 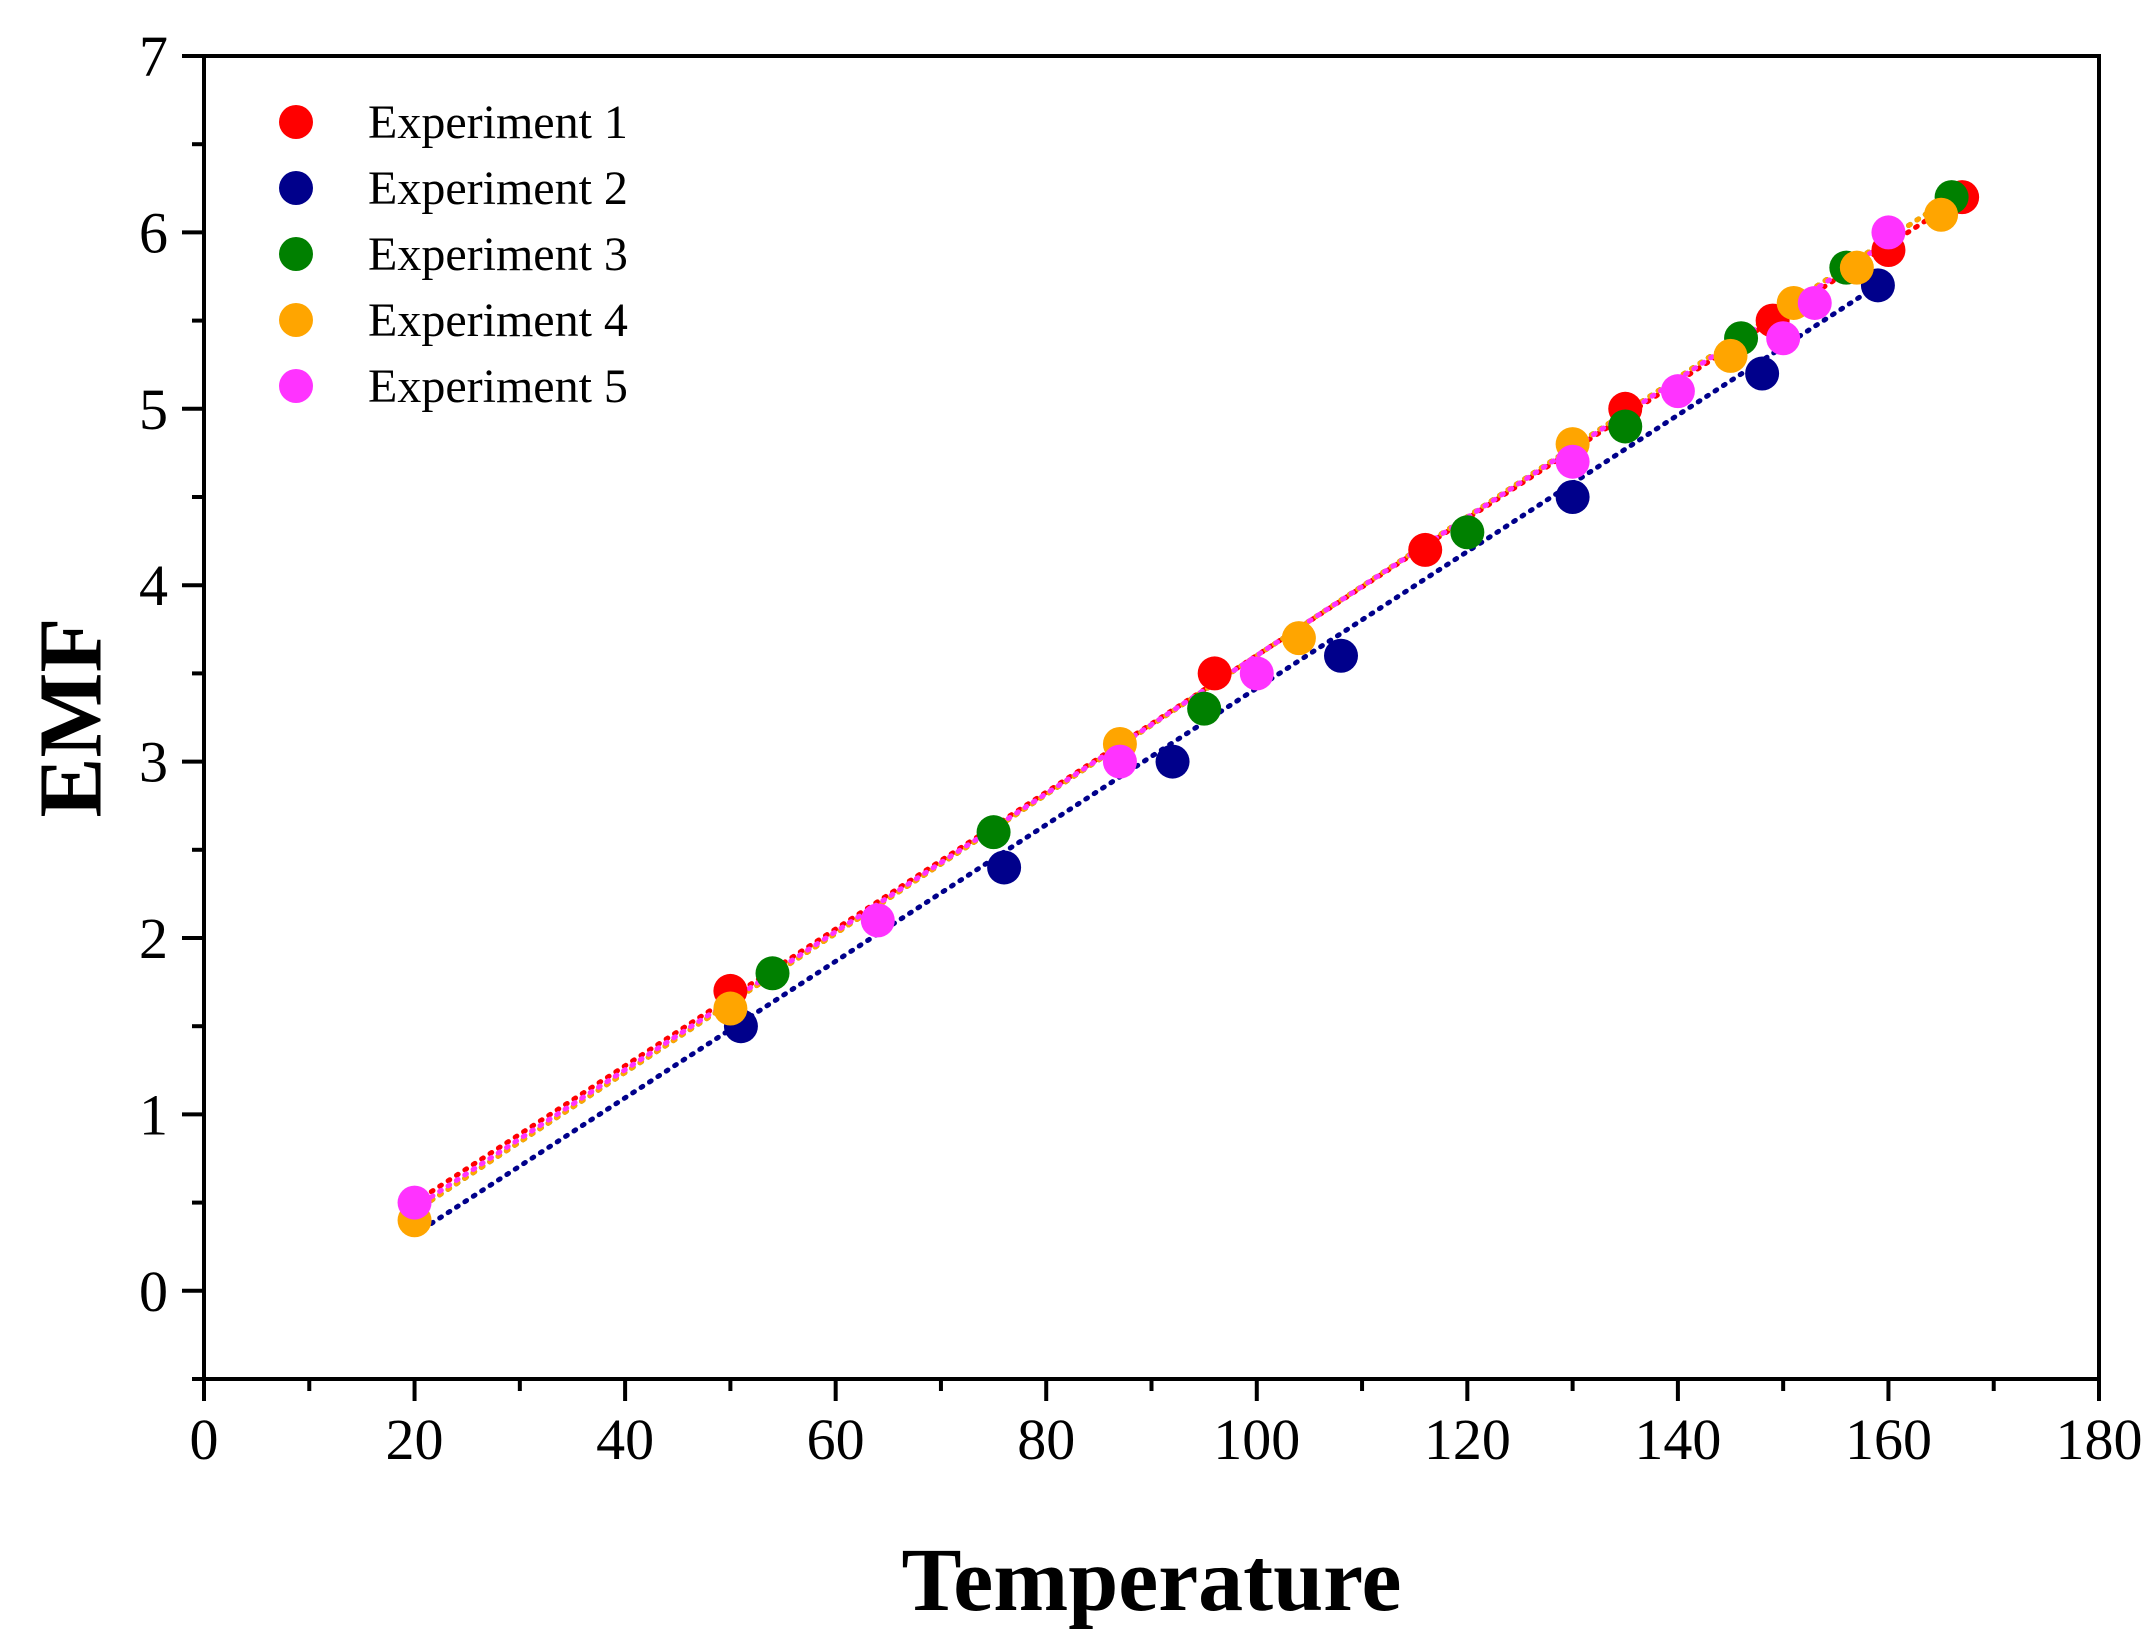 I want to click on y-tick-label: 5, so click(x=153, y=409).